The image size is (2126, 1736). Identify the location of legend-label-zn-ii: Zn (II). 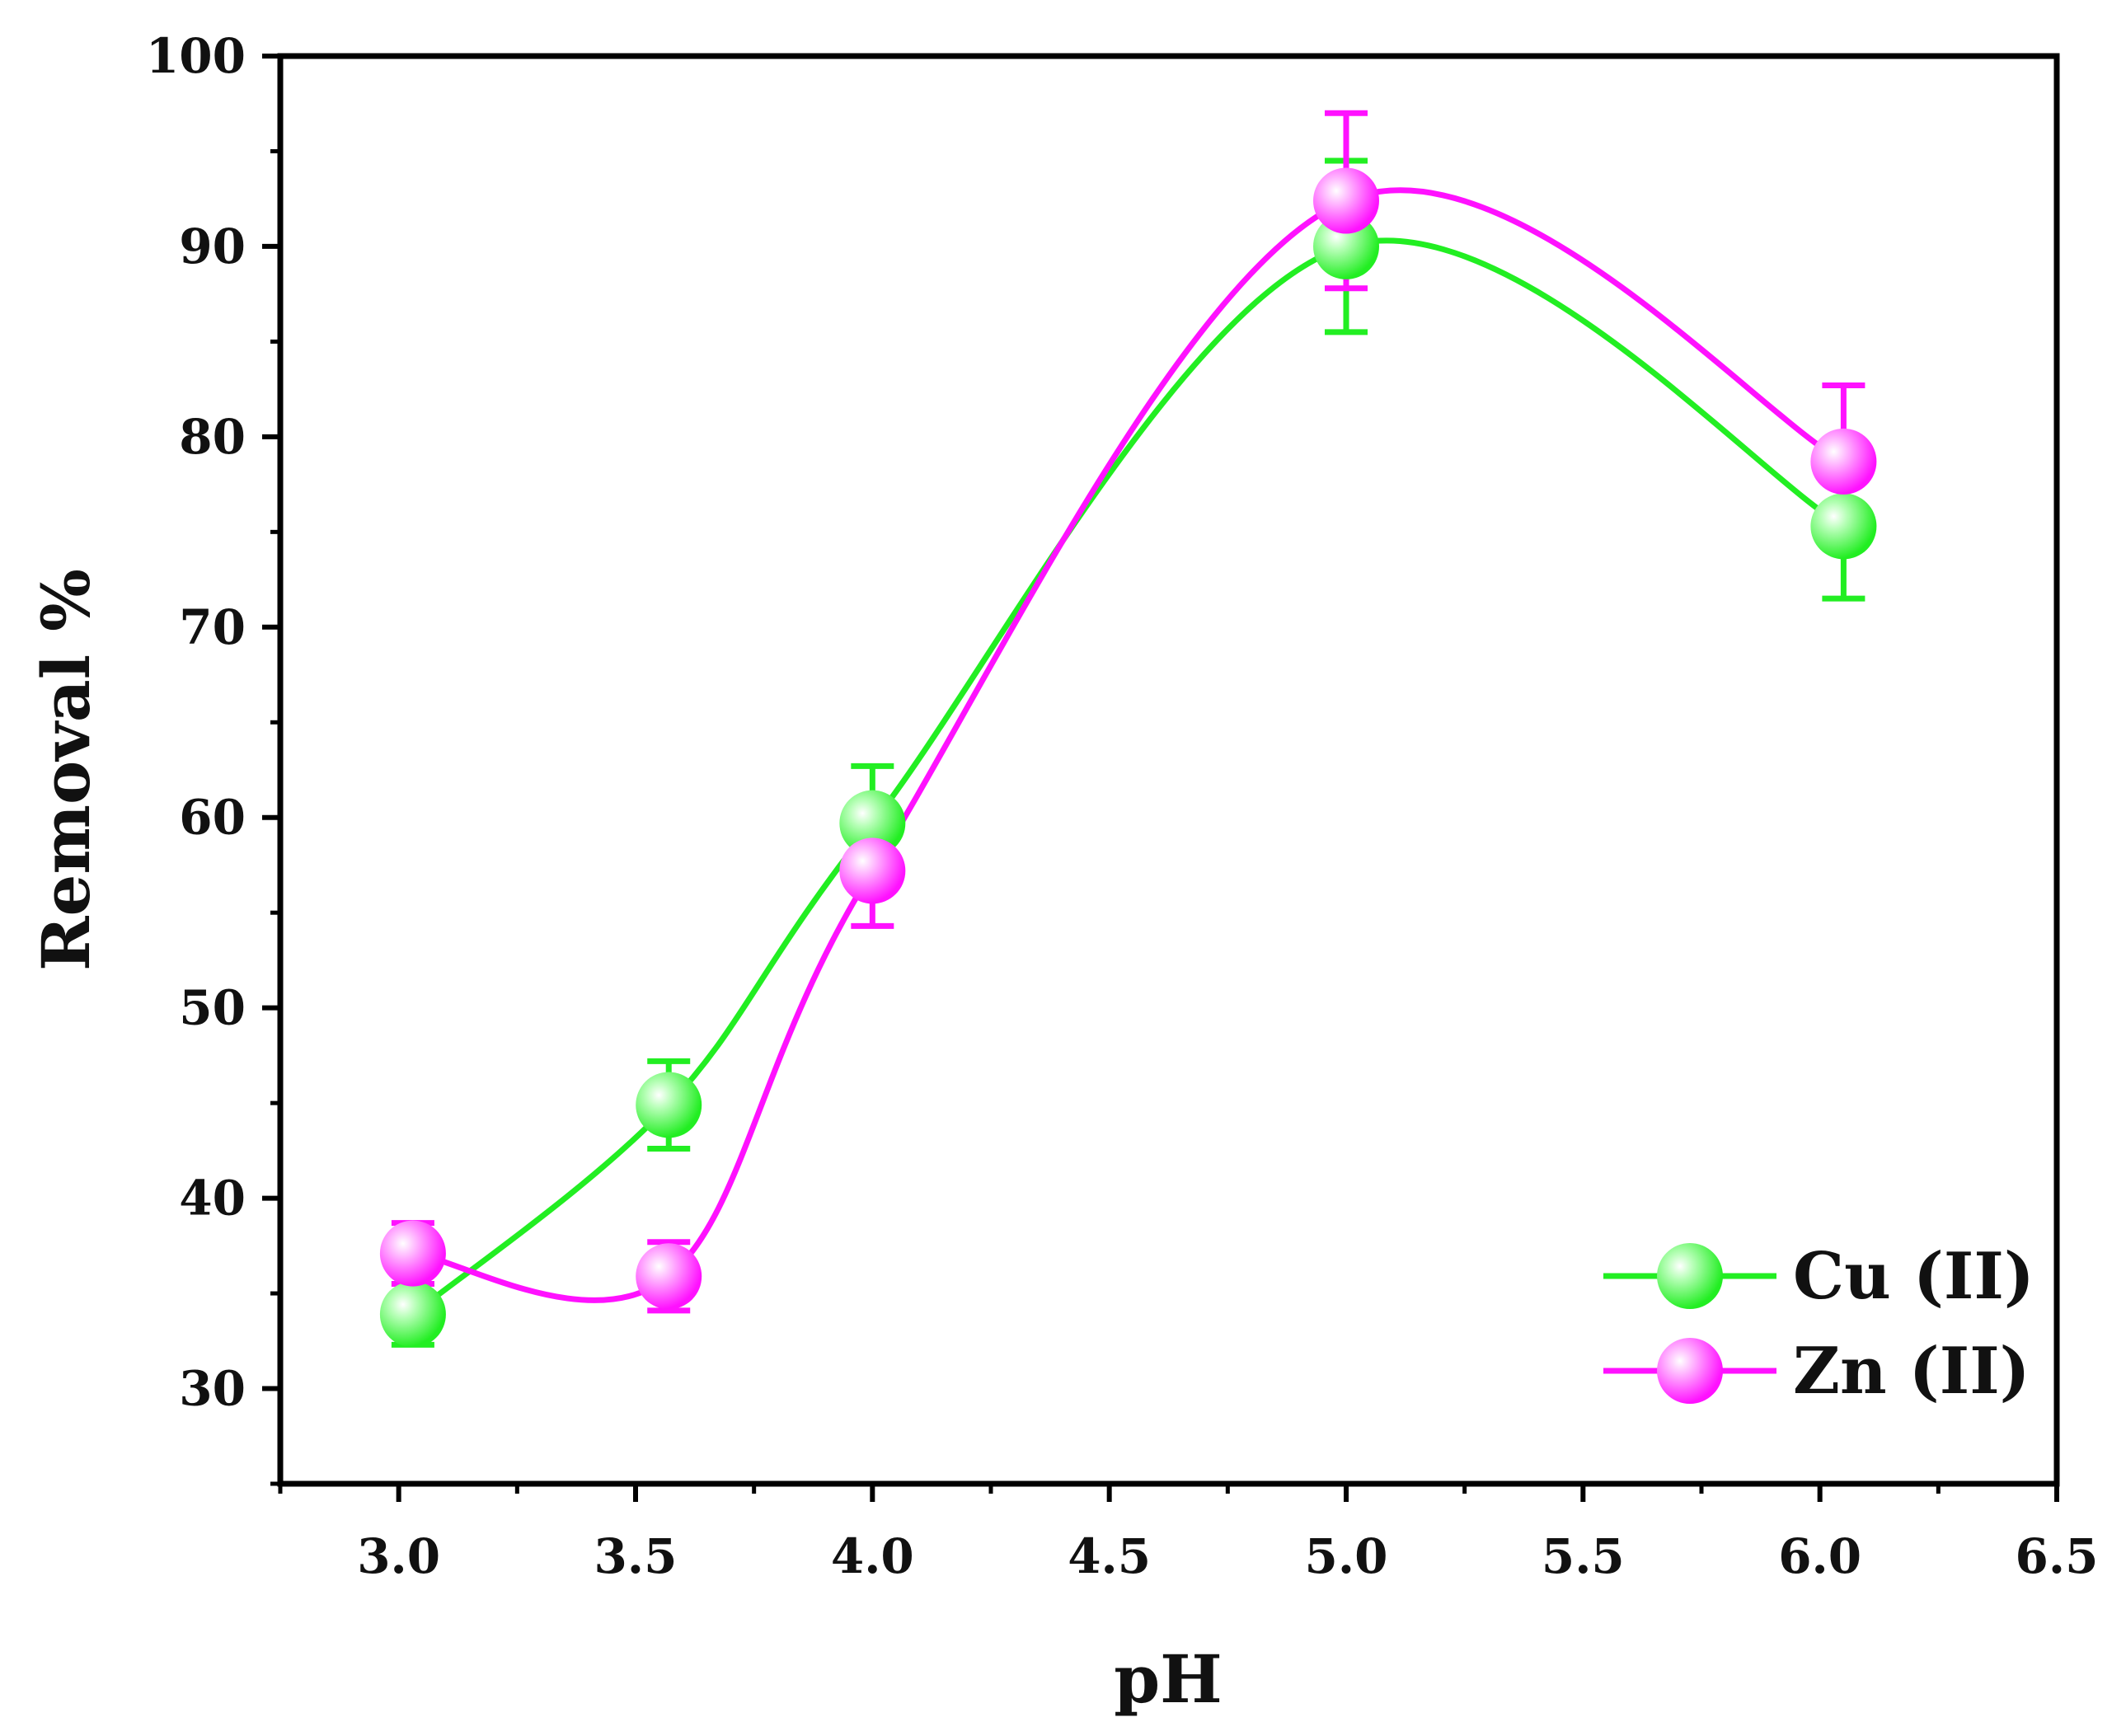
(1912, 1371).